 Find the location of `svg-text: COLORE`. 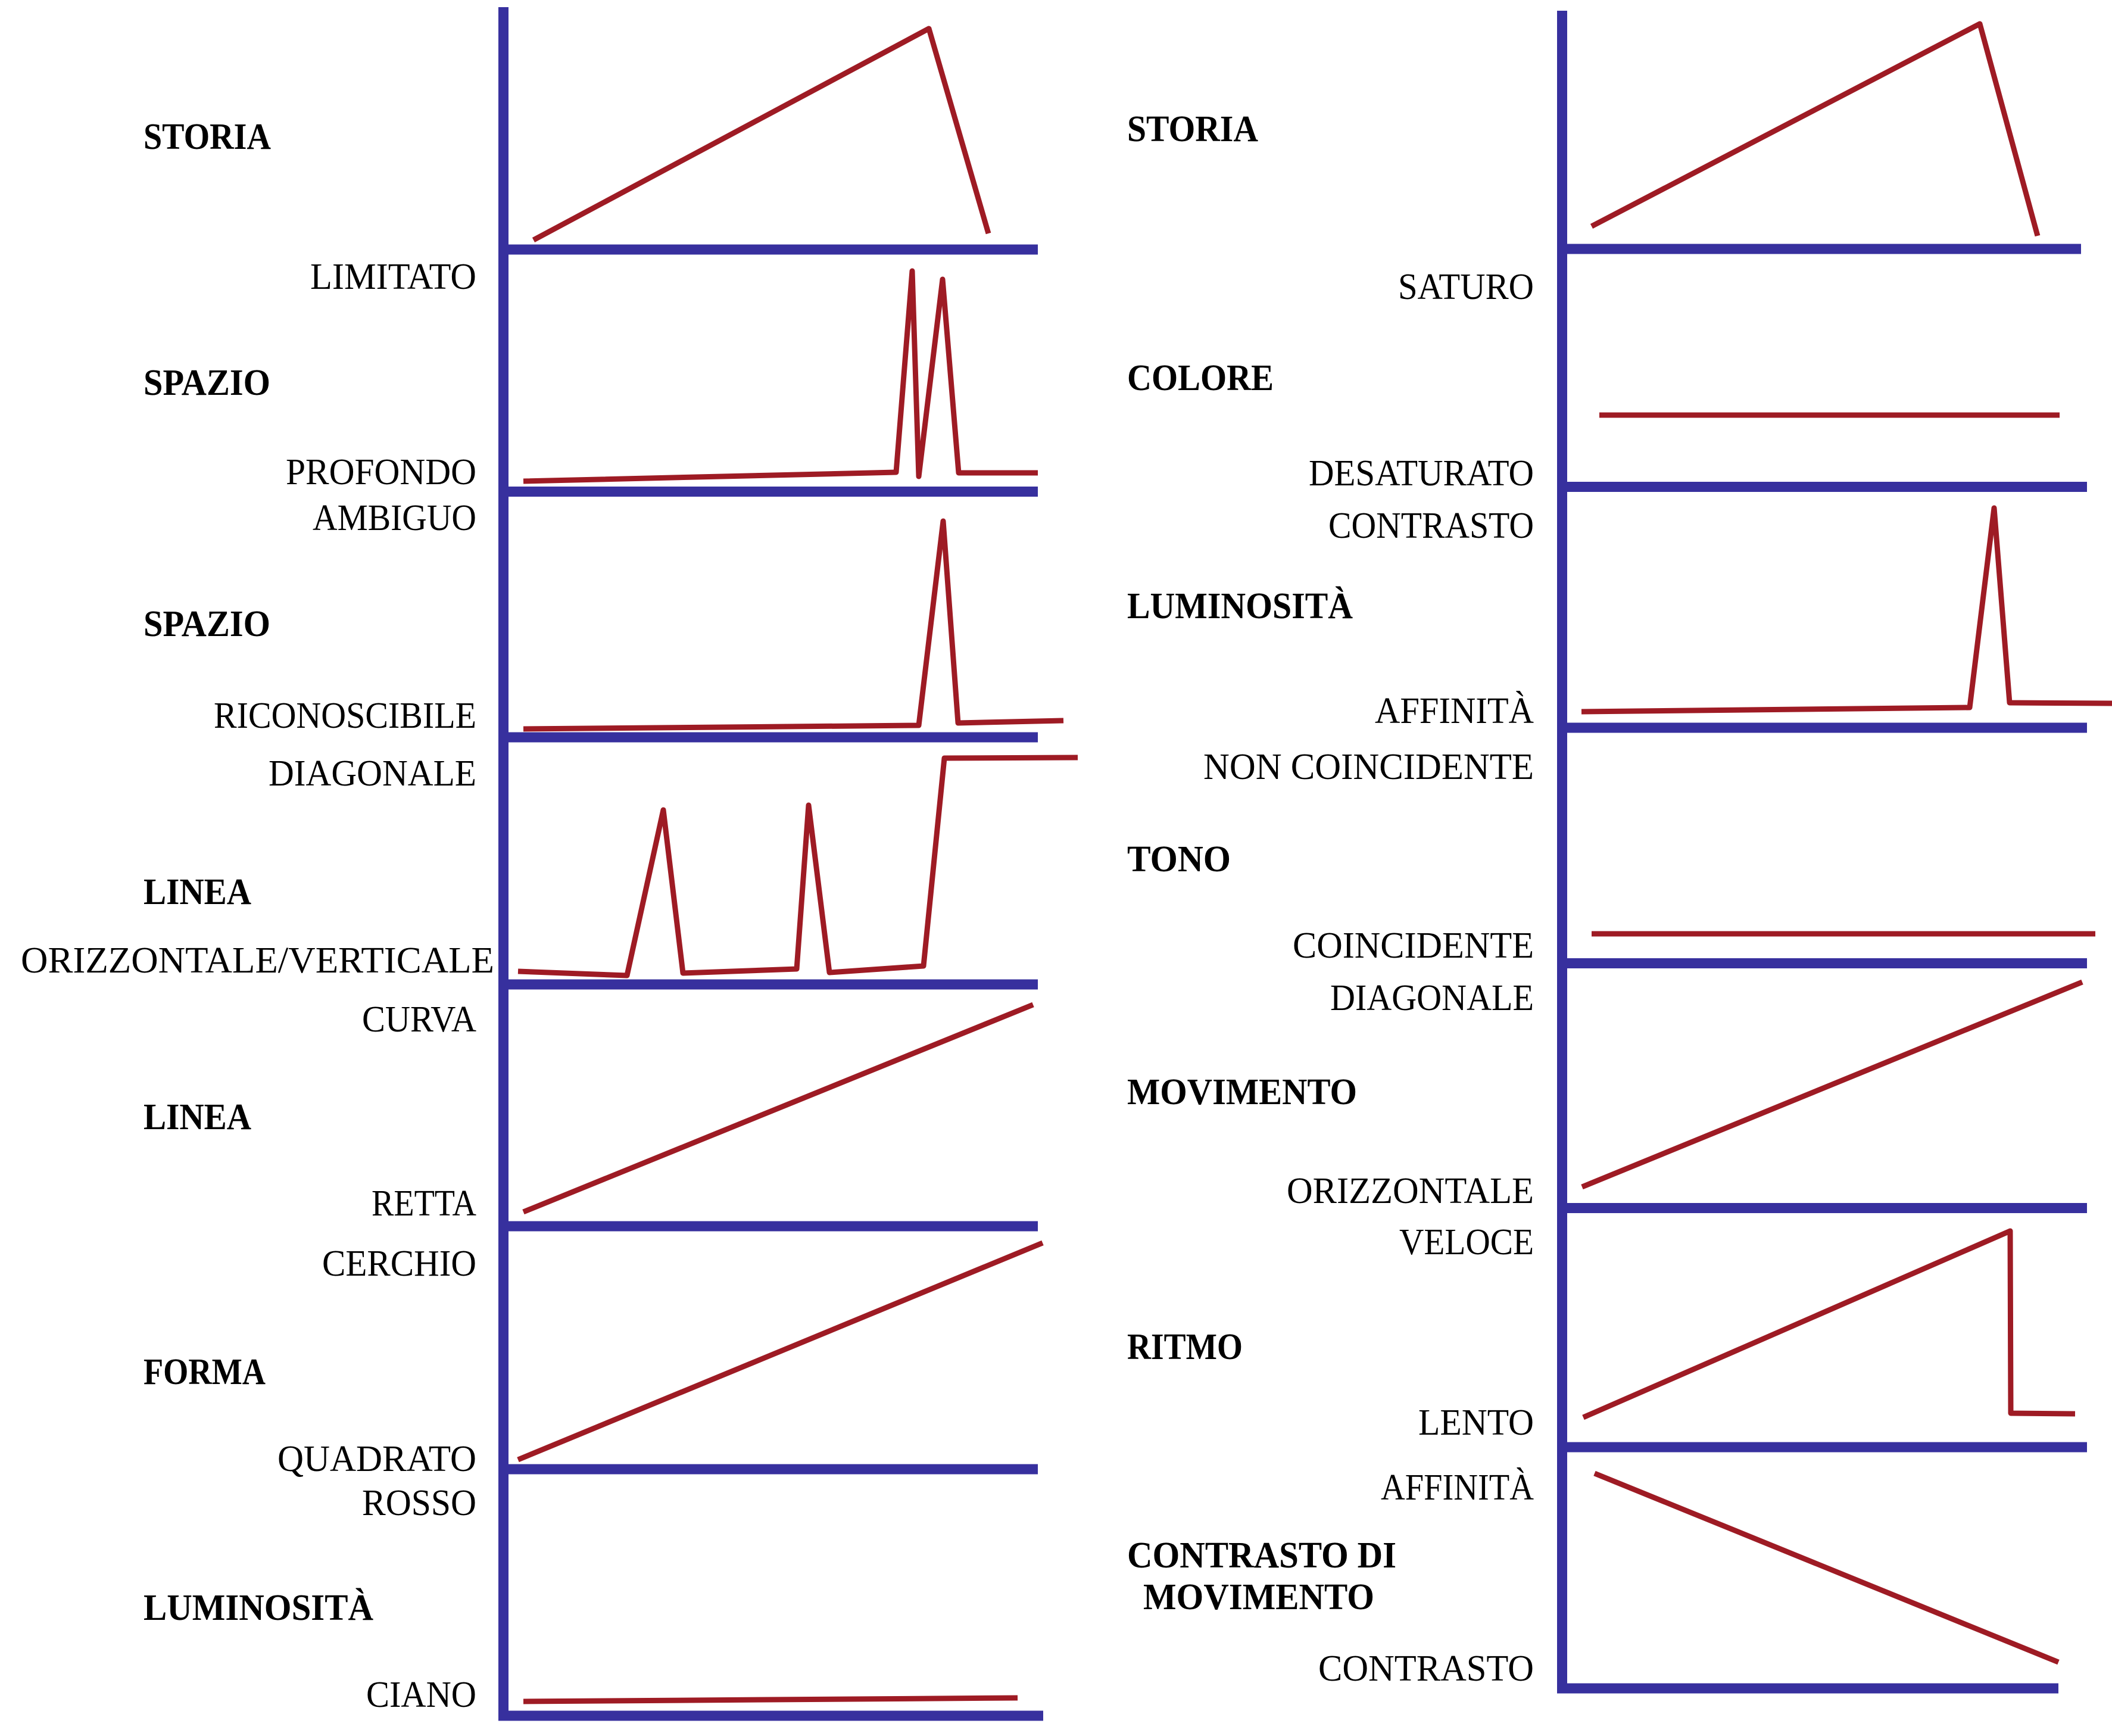

svg-text: COLORE is located at coordinates (1200, 378).